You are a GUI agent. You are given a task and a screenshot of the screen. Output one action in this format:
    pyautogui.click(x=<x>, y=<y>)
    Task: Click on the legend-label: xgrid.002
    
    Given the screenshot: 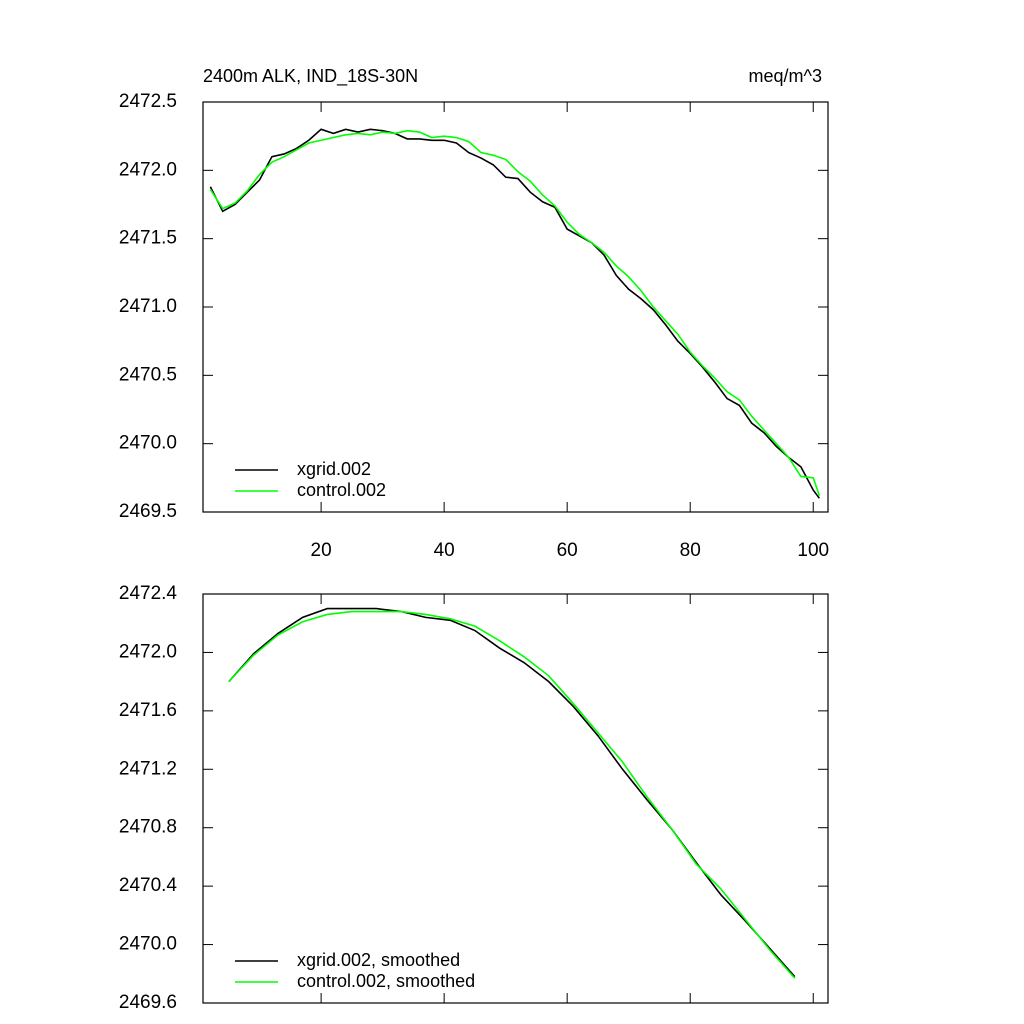 What is the action you would take?
    pyautogui.click(x=334, y=469)
    